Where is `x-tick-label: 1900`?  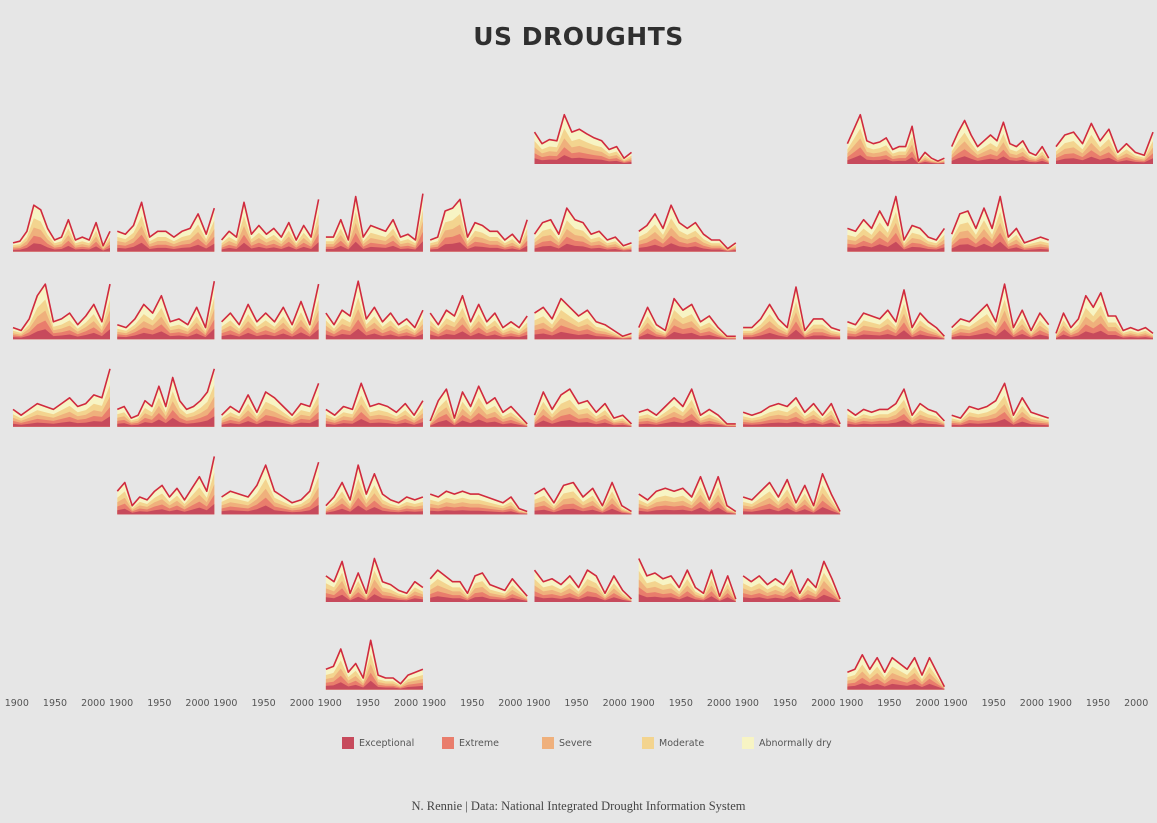 x-tick-label: 1900 is located at coordinates (121, 703).